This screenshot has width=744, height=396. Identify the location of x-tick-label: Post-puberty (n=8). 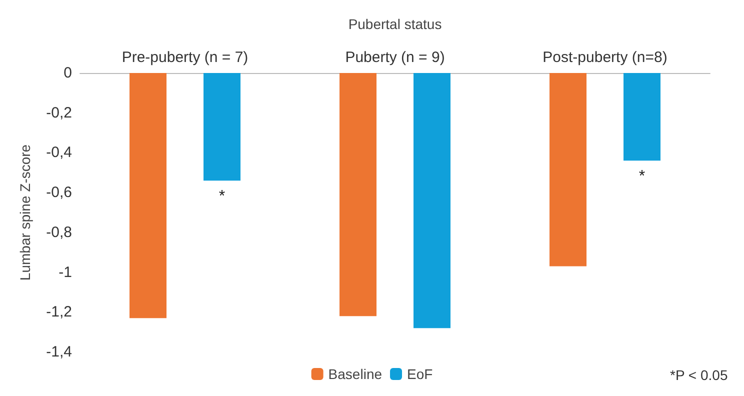
(605, 57).